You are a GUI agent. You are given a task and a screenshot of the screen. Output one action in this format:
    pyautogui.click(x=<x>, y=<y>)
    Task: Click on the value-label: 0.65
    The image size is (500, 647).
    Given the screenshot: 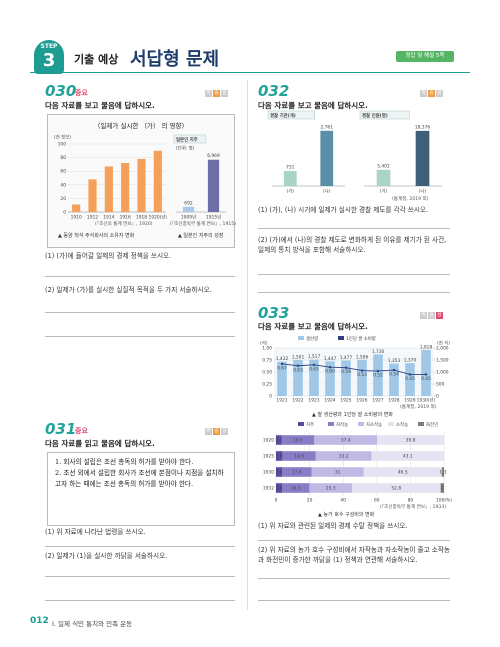 What is the action you would take?
    pyautogui.click(x=314, y=369)
    